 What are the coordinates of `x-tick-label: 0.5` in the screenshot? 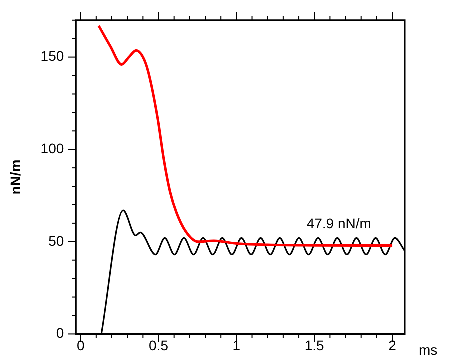 It's located at (159, 345).